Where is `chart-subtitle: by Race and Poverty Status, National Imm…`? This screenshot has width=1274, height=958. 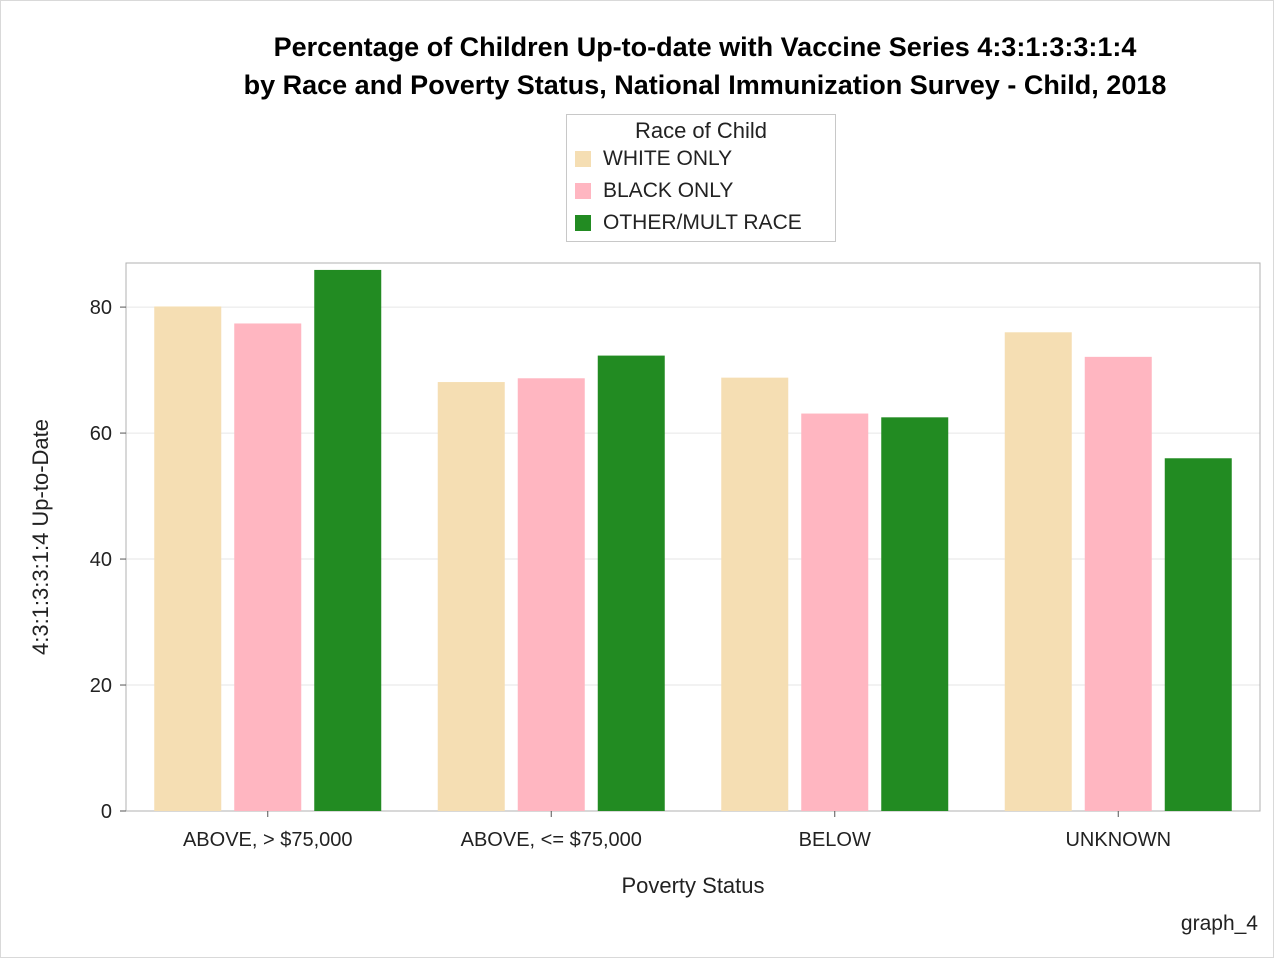
chart-subtitle: by Race and Poverty Status, National Imm… is located at coordinates (705, 85).